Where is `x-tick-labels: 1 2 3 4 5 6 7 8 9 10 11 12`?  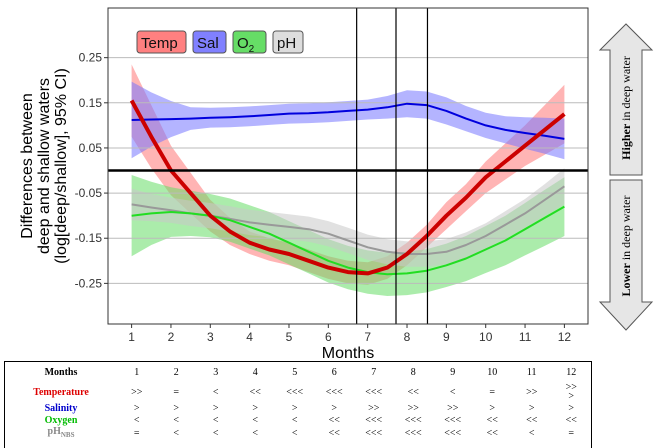
x-tick-labels: 1 2 3 4 5 6 7 8 9 10 11 12 is located at coordinates (349, 334).